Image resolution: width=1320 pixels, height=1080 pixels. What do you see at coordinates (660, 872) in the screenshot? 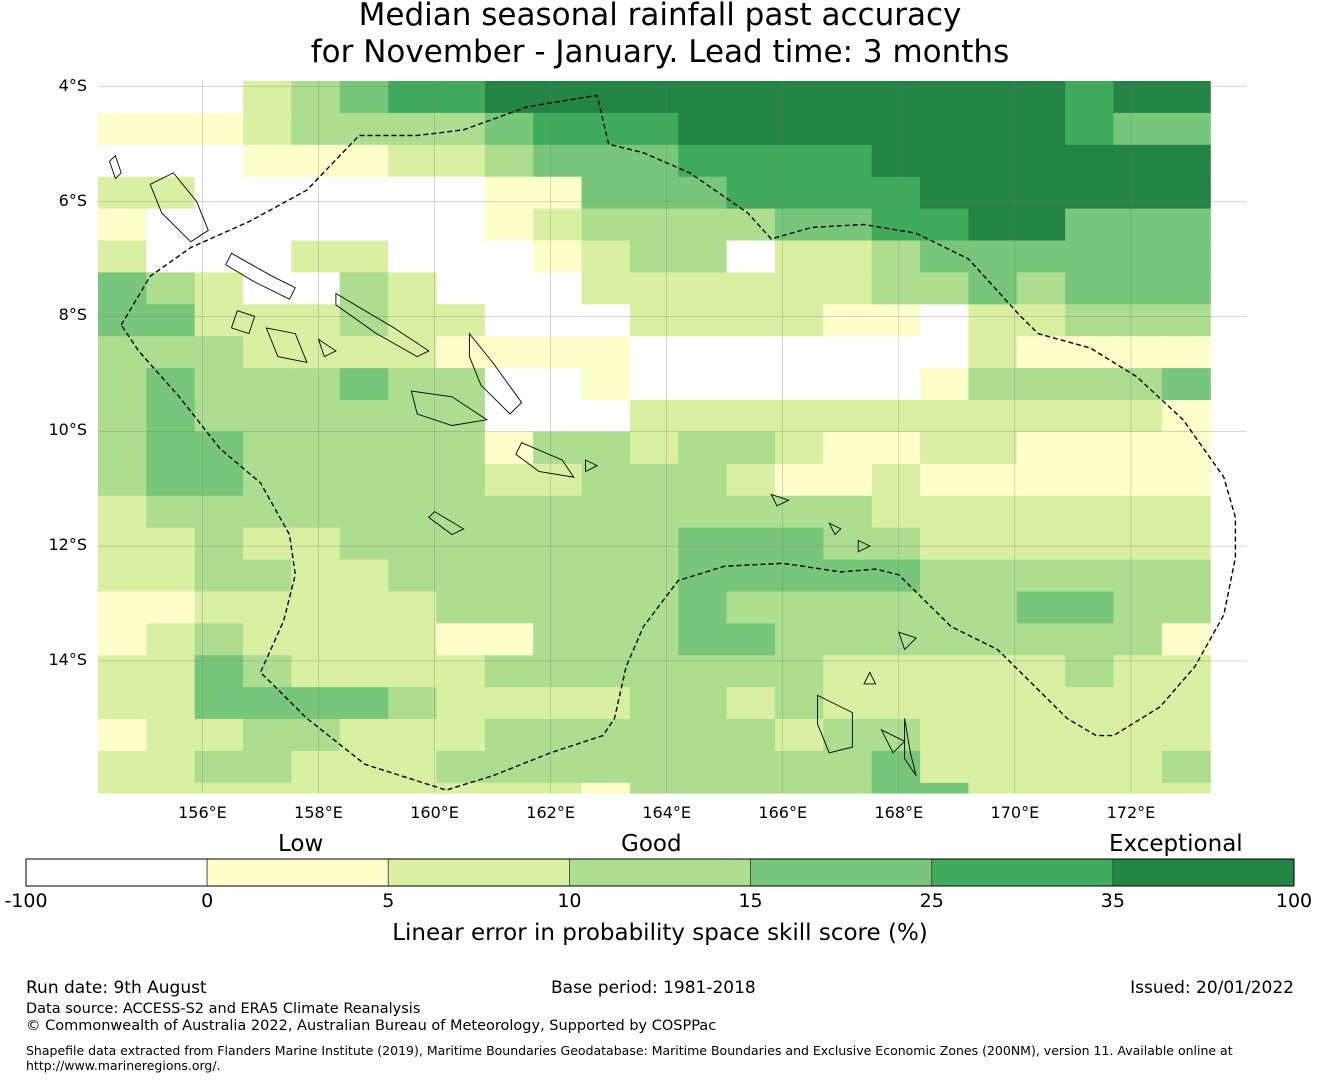
I see `colorbar` at bounding box center [660, 872].